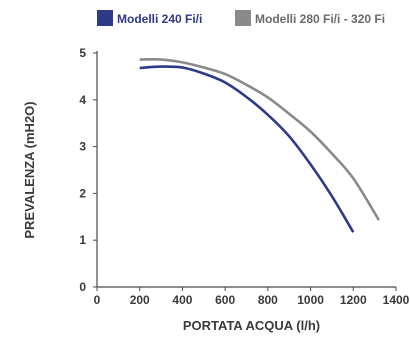  Describe the element at coordinates (82, 53) in the screenshot. I see `y-tick-label: 5` at that location.